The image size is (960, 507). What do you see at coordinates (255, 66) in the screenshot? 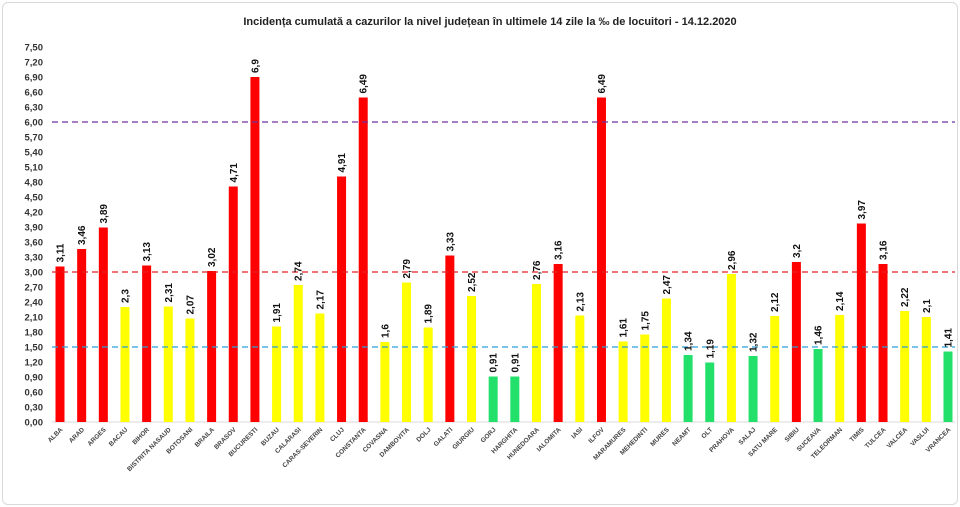
I see `data-label: 6,9` at bounding box center [255, 66].